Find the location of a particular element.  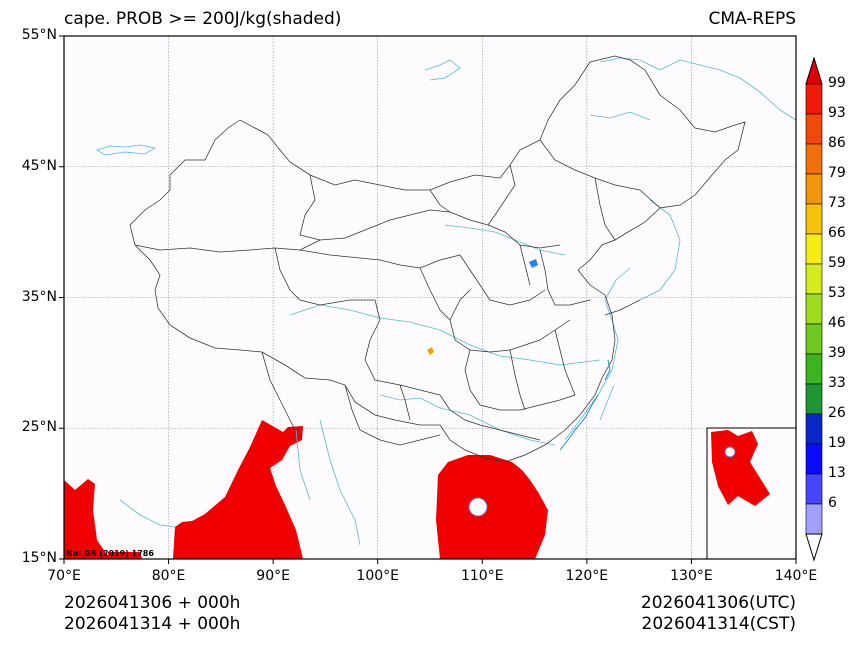

lon-tick-label: 130°E is located at coordinates (691, 576).